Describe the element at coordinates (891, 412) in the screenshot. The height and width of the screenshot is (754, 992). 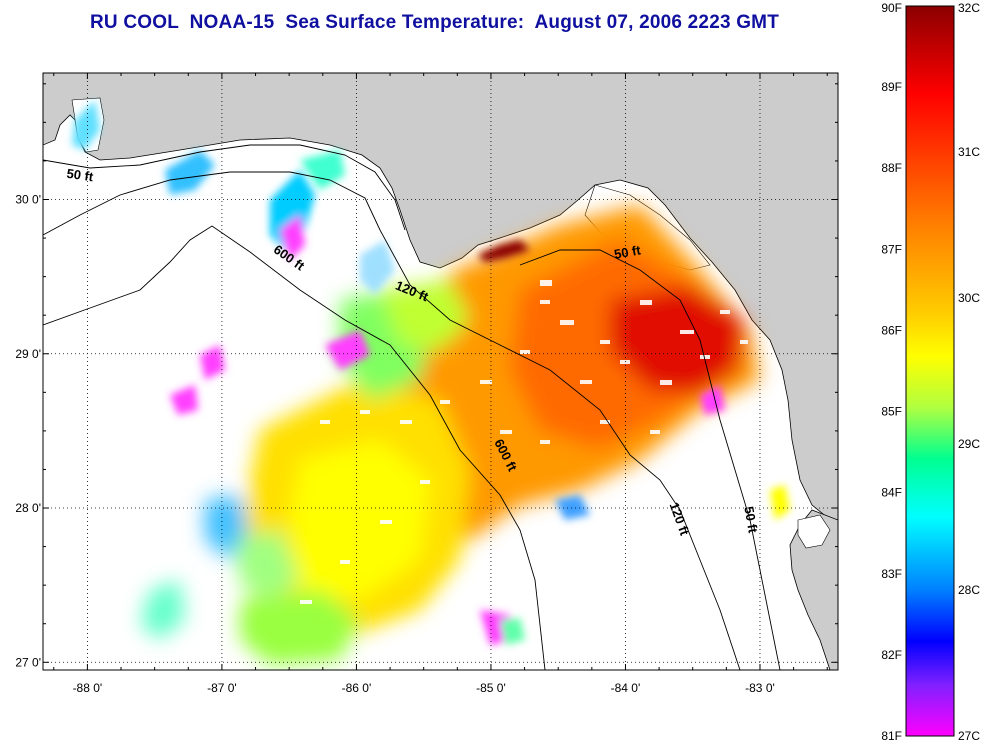
I see `colorbar-f-label: 85F` at that location.